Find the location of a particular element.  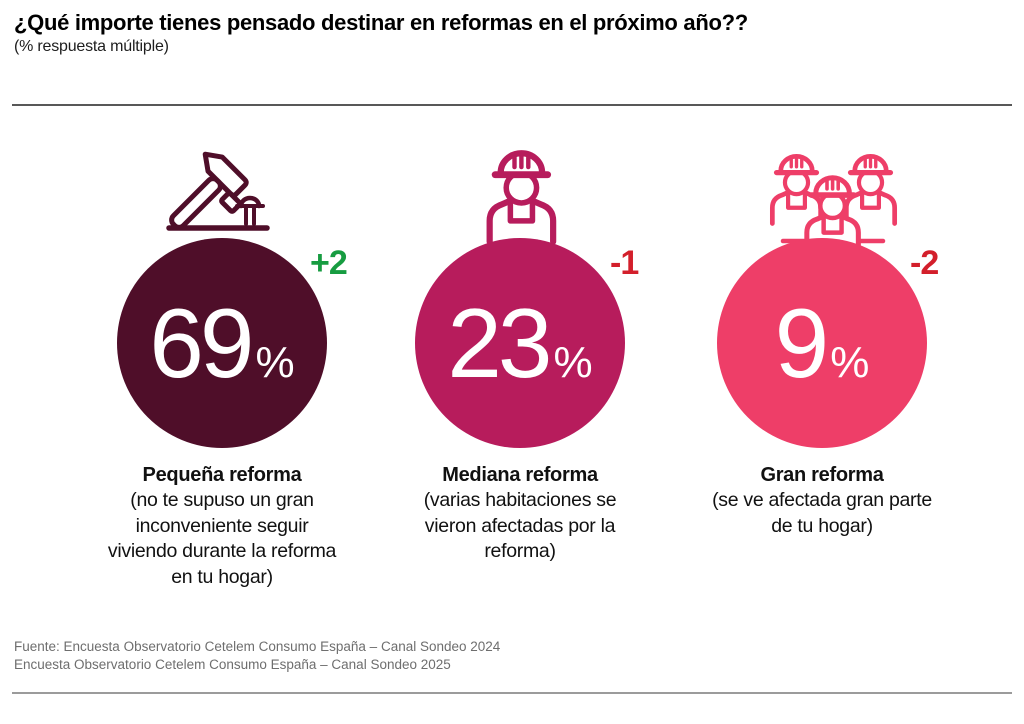

percentage-value: 69 is located at coordinates (201, 343).